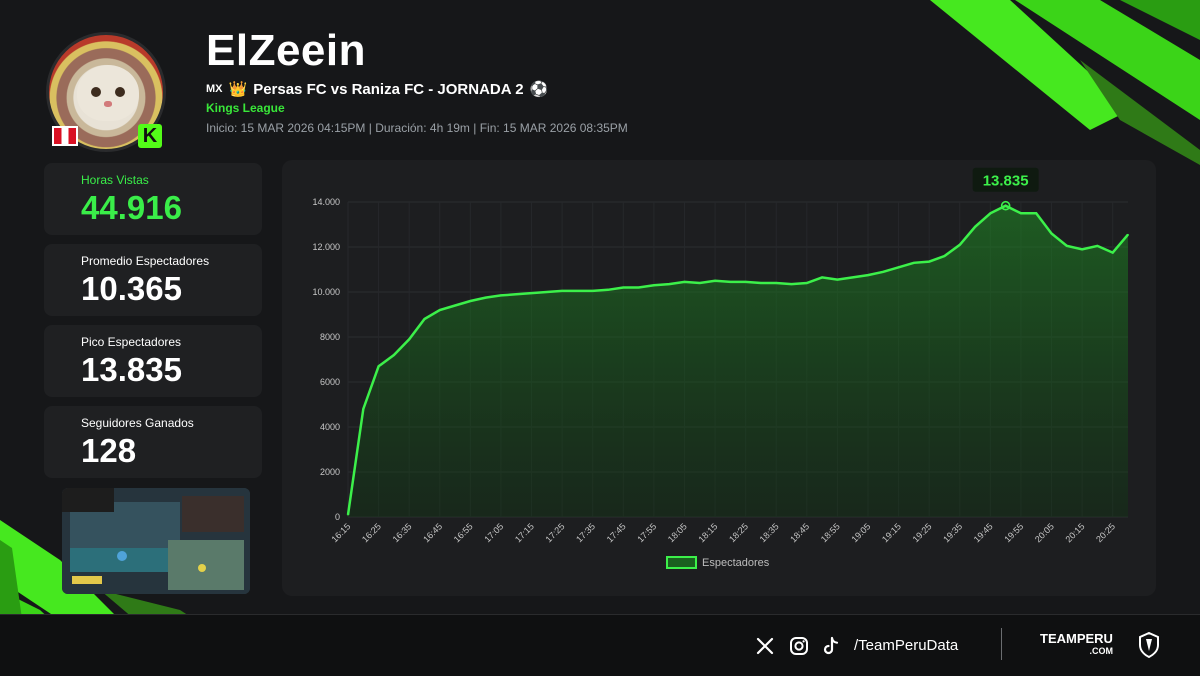 The height and width of the screenshot is (676, 1200). What do you see at coordinates (736, 563) in the screenshot?
I see `legend-label: Espectadores` at bounding box center [736, 563].